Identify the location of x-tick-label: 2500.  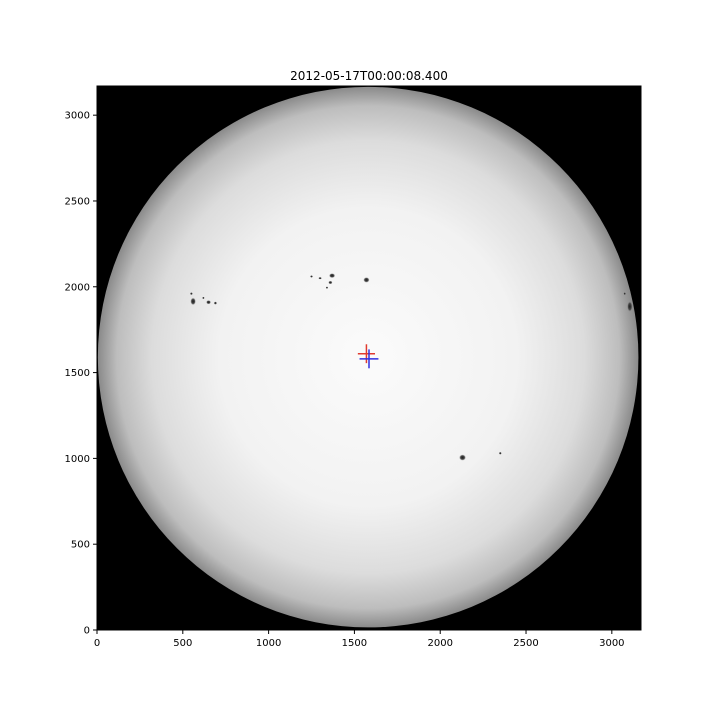
(525, 643).